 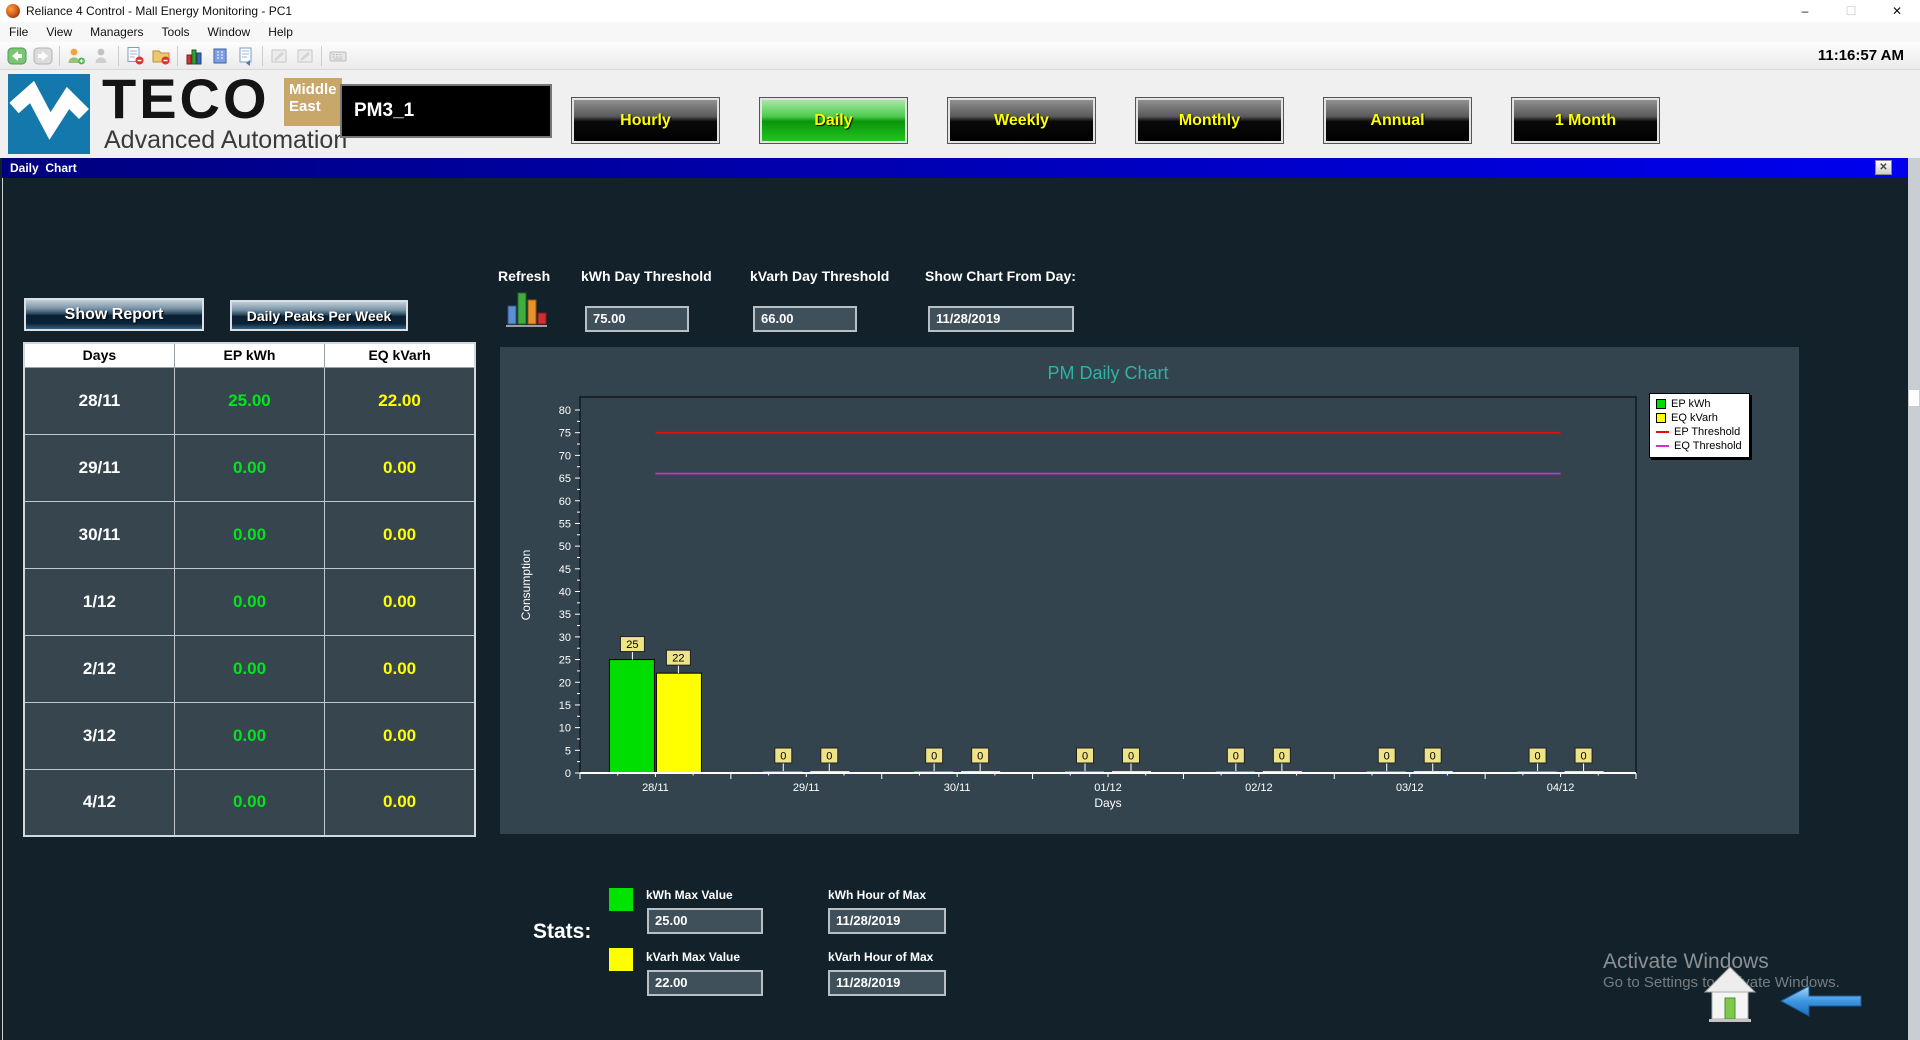 I want to click on folder-stop-icon, so click(x=161, y=56).